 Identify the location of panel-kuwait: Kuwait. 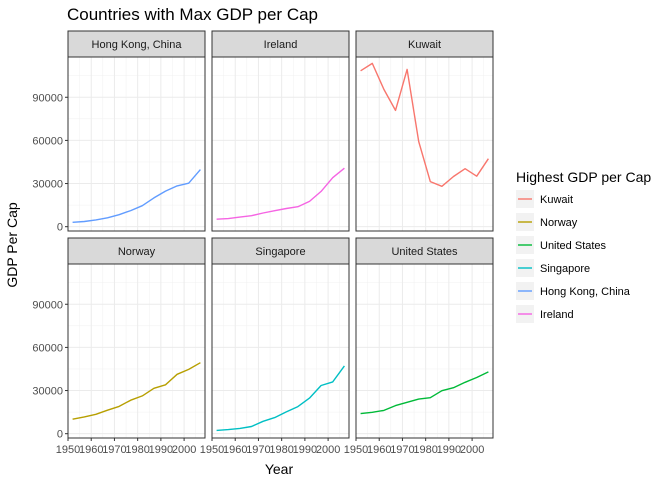
(424, 131).